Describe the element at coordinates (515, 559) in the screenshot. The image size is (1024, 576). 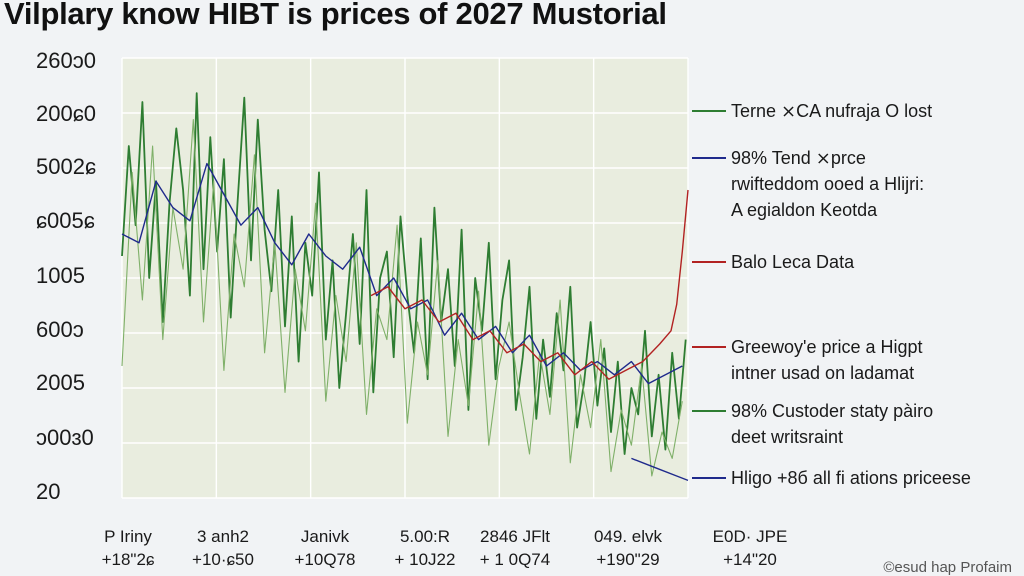
I see `x-tick-sublabel: + 1 0Q74` at that location.